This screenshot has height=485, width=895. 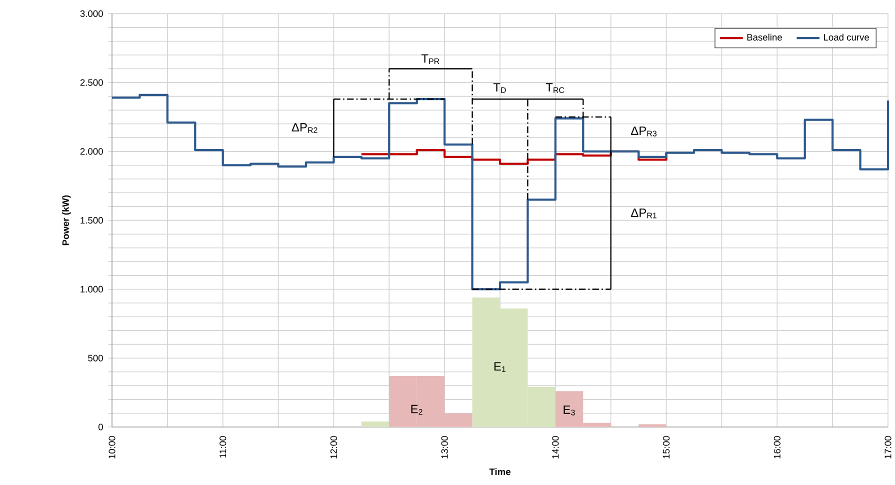 What do you see at coordinates (91, 220) in the screenshot?
I see `y-tick-label: 1.500` at bounding box center [91, 220].